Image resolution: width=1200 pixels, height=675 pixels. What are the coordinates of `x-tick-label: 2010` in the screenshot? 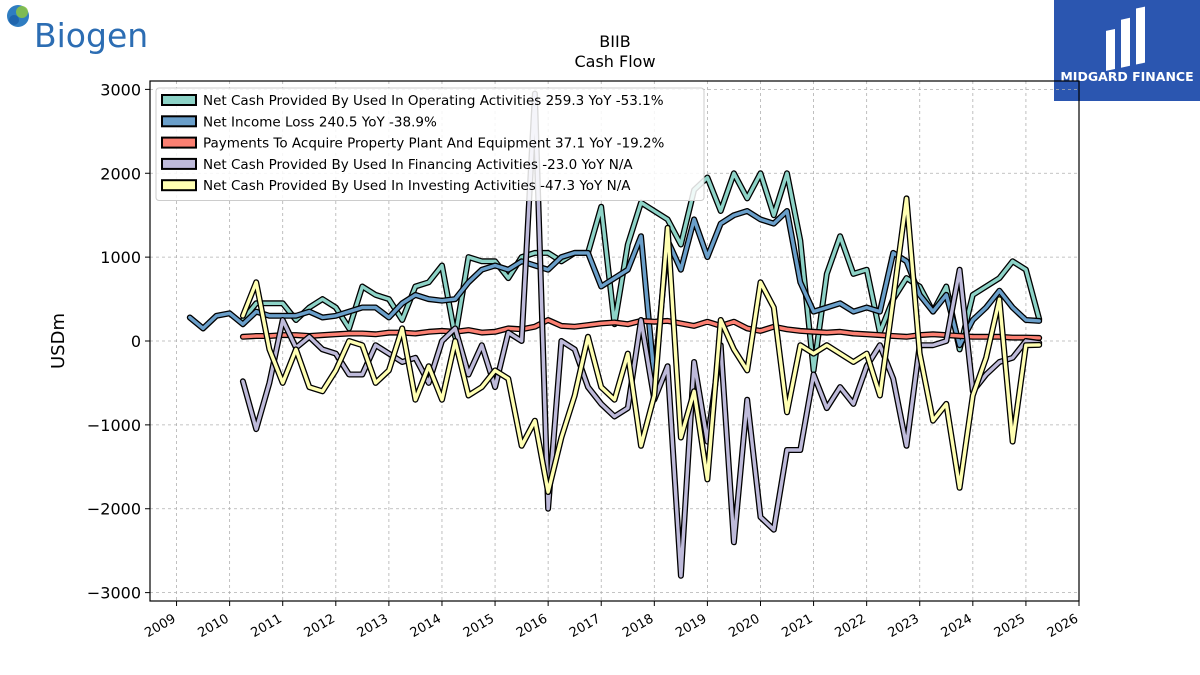 It's located at (213, 626).